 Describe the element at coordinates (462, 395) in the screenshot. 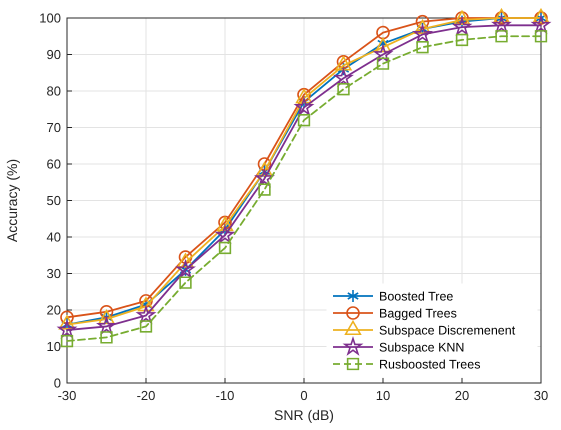

I see `x-tick-label: 20` at that location.